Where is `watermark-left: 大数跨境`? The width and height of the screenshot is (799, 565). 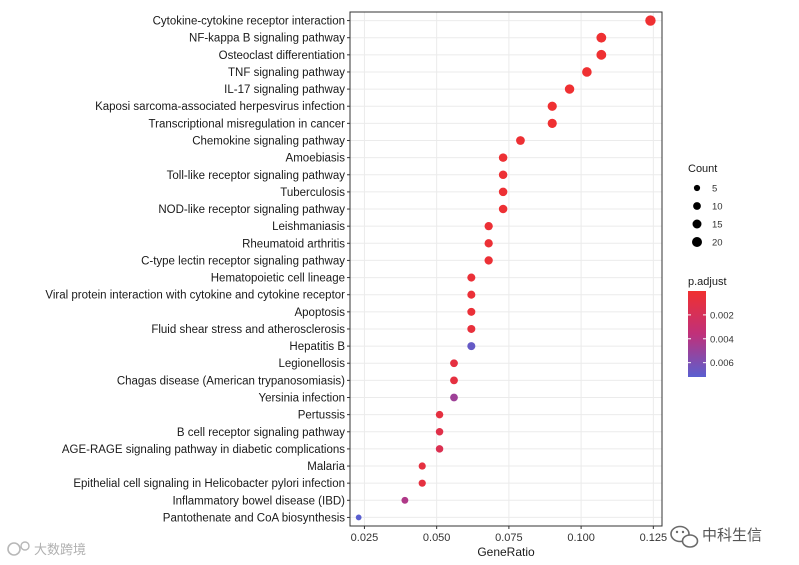 watermark-left: 大数跨境 is located at coordinates (46, 549).